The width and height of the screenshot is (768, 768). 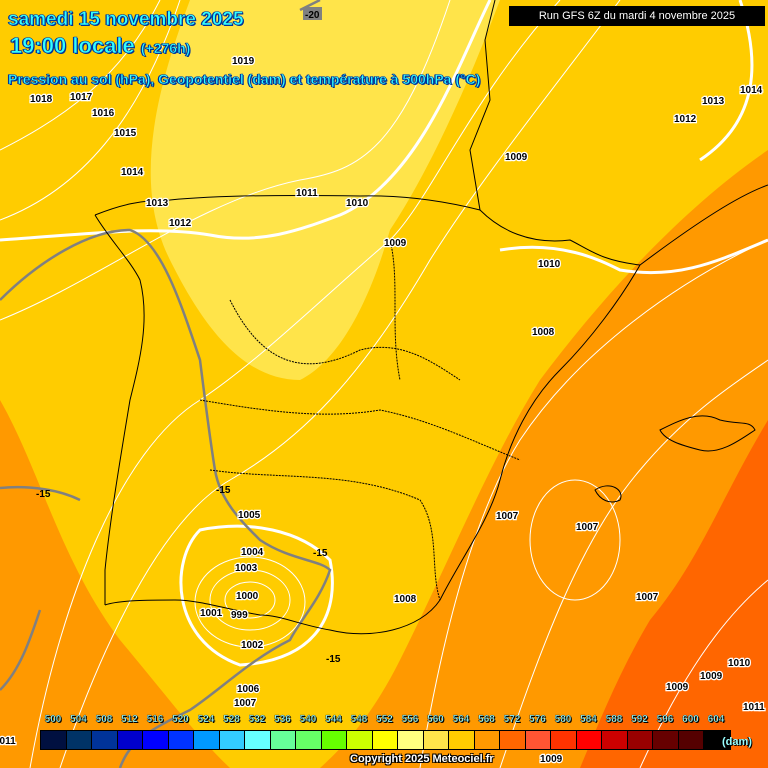 I want to click on legend-label: 560, so click(x=435, y=719).